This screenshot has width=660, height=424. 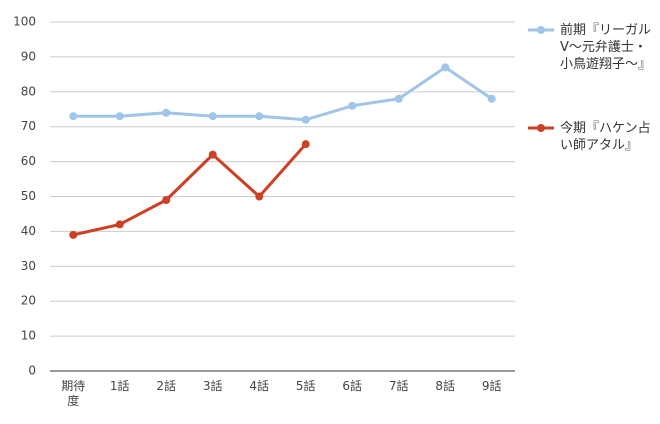 I want to click on y-tick-label: 0, so click(x=32, y=371).